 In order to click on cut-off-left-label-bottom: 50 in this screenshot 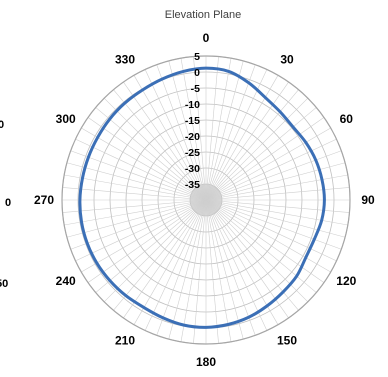, I will do `click(4, 284)`.